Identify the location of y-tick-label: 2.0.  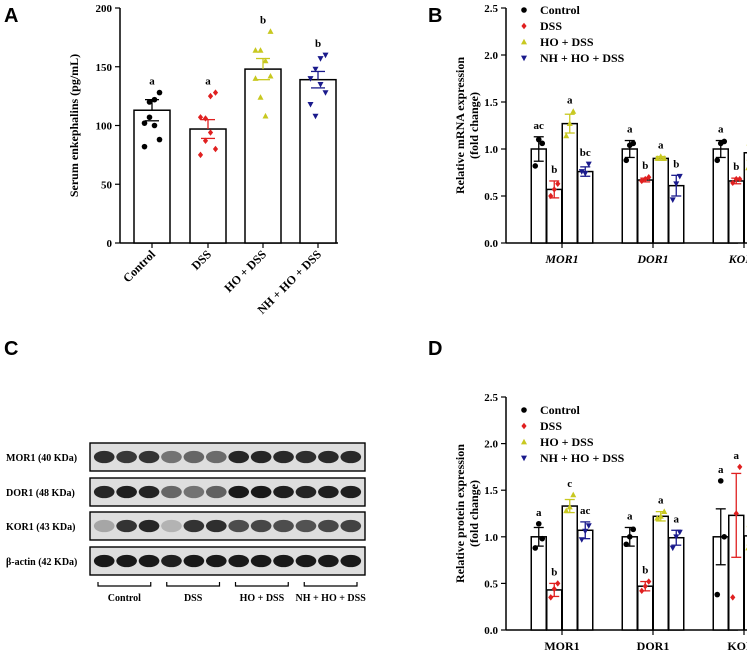
(491, 445).